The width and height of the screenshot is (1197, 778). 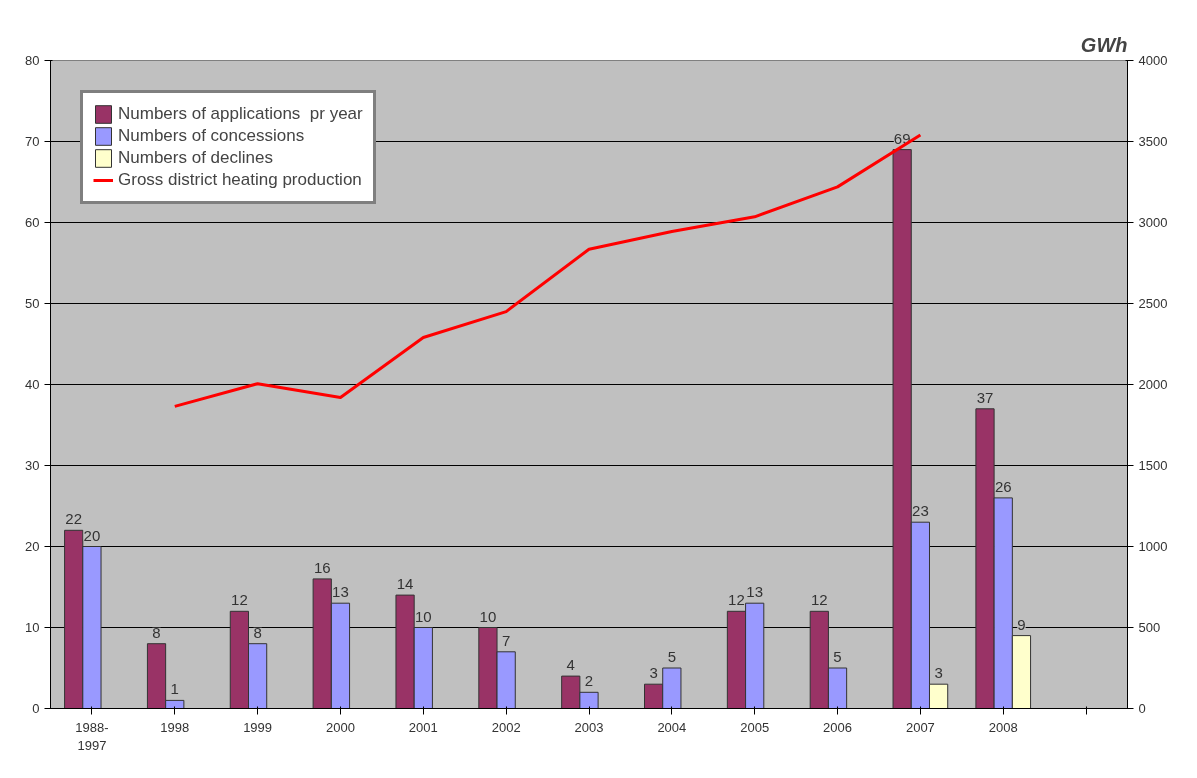 I want to click on data-label: 4, so click(x=570, y=665).